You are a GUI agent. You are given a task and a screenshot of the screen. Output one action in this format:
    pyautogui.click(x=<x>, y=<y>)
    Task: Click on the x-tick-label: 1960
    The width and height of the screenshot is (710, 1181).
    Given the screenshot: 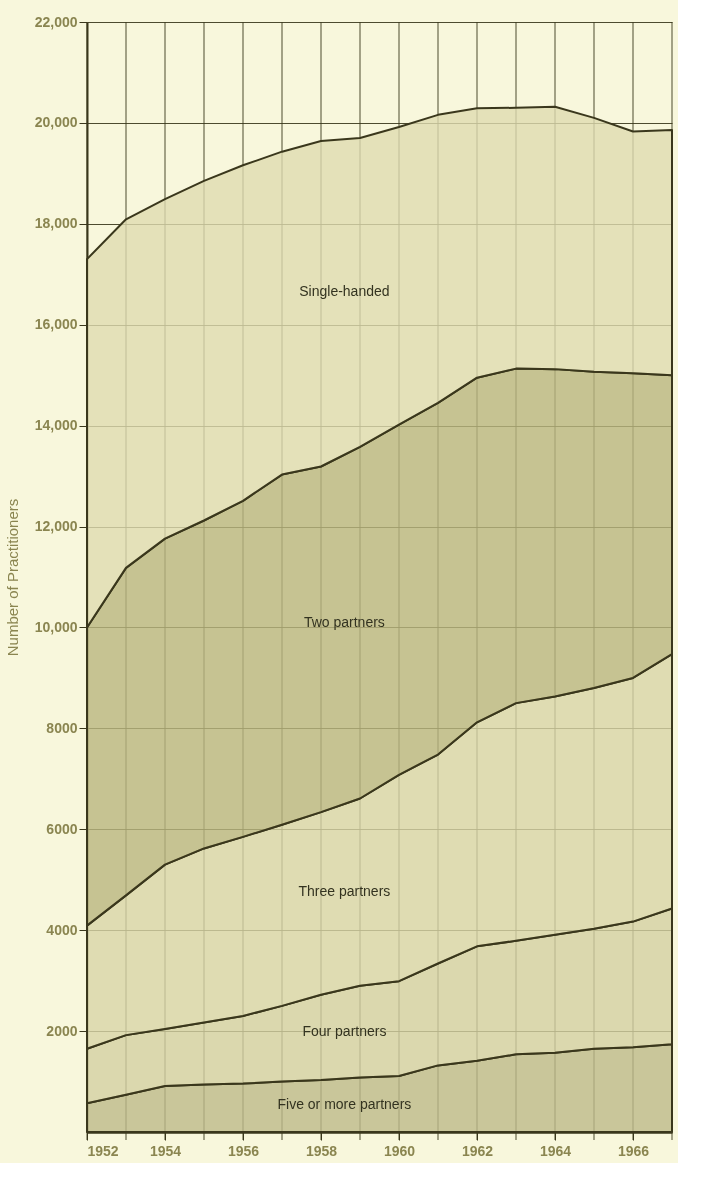 What is the action you would take?
    pyautogui.click(x=399, y=1150)
    